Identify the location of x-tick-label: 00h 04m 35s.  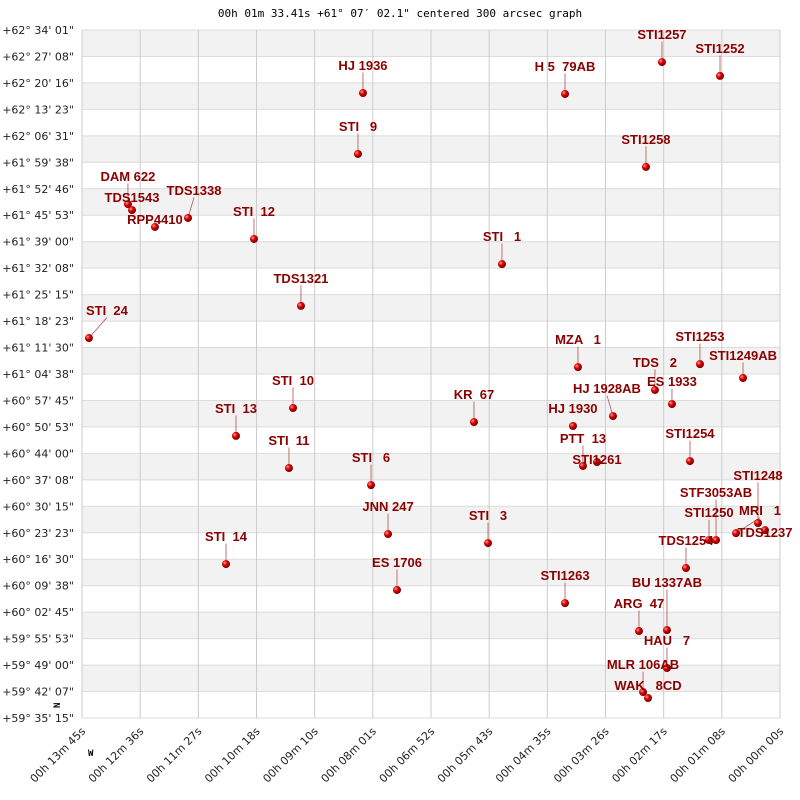
(523, 755).